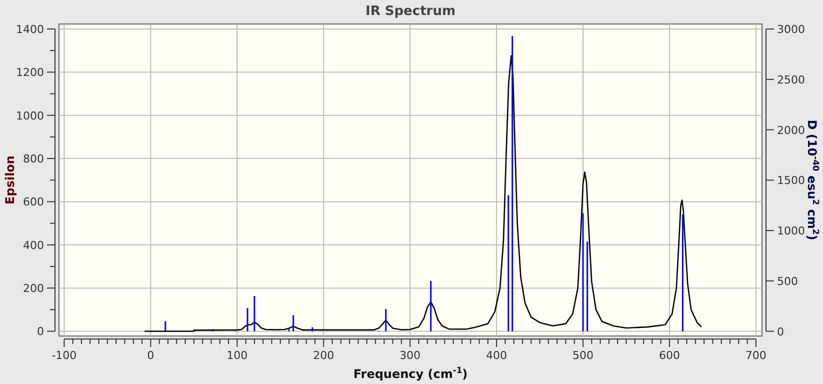  I want to click on y-tick-label: 400, so click(33, 245).